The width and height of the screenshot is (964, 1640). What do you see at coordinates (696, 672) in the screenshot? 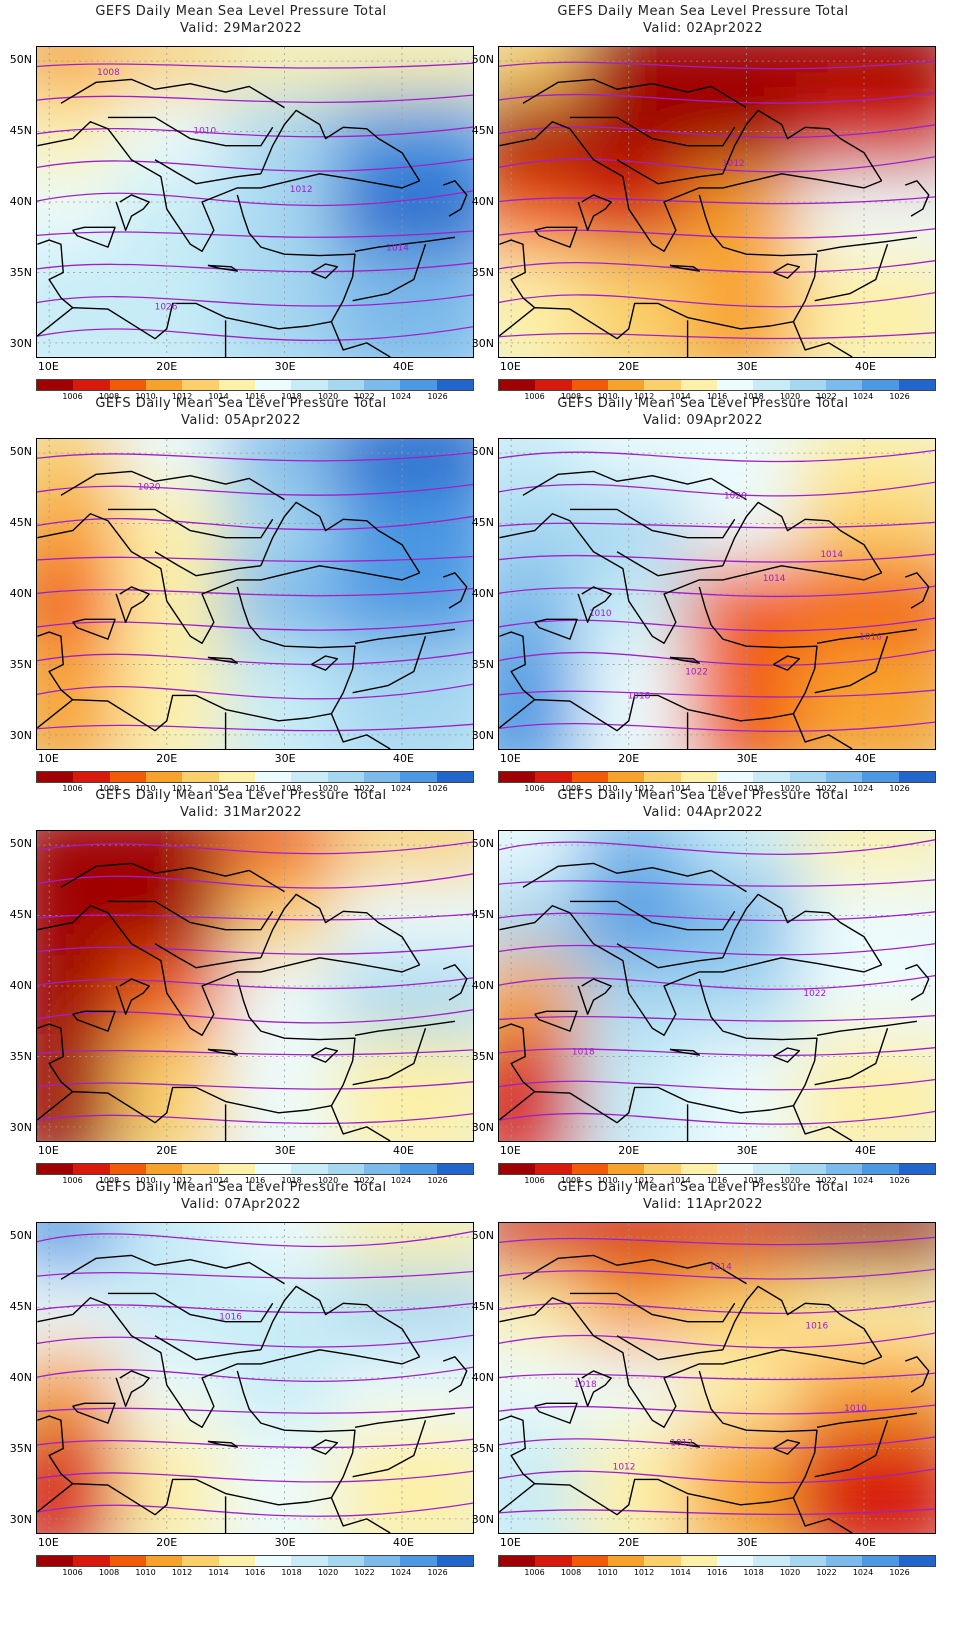
I see `isobar-label: 1022` at bounding box center [696, 672].